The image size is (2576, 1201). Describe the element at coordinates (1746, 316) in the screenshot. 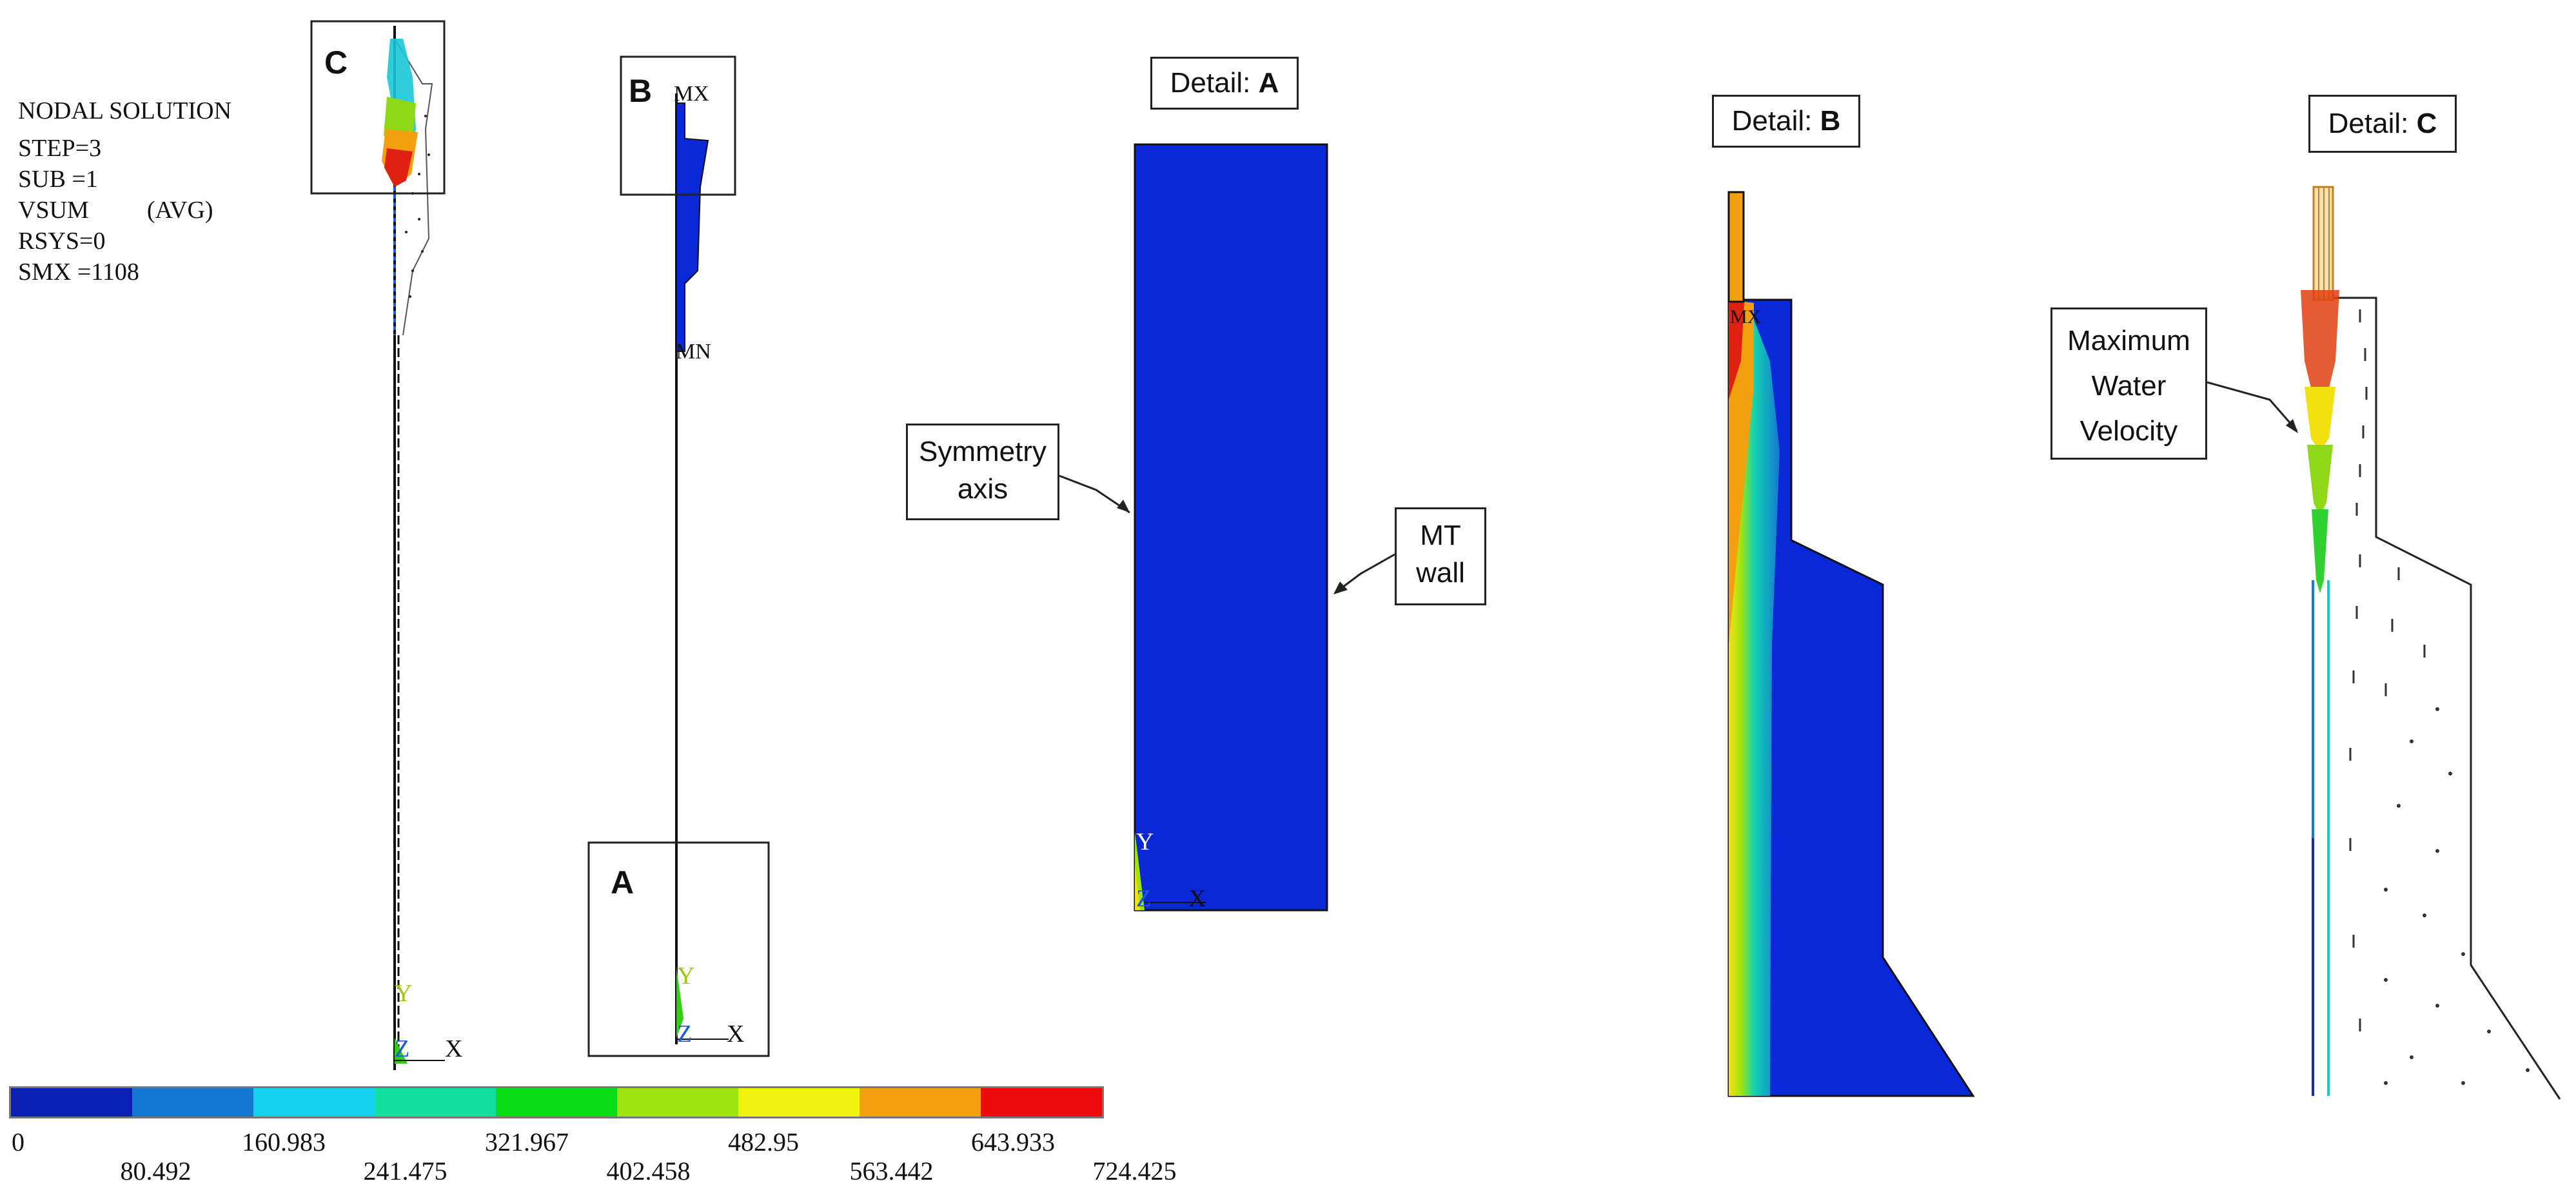

I see `detail-b-max-marker: MX` at that location.